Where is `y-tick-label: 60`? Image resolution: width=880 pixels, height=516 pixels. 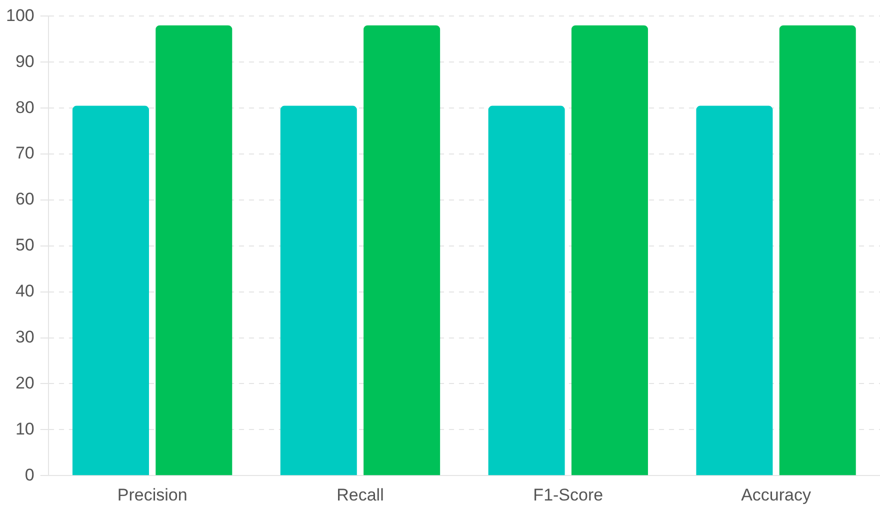
y-tick-label: 60 is located at coordinates (24, 199).